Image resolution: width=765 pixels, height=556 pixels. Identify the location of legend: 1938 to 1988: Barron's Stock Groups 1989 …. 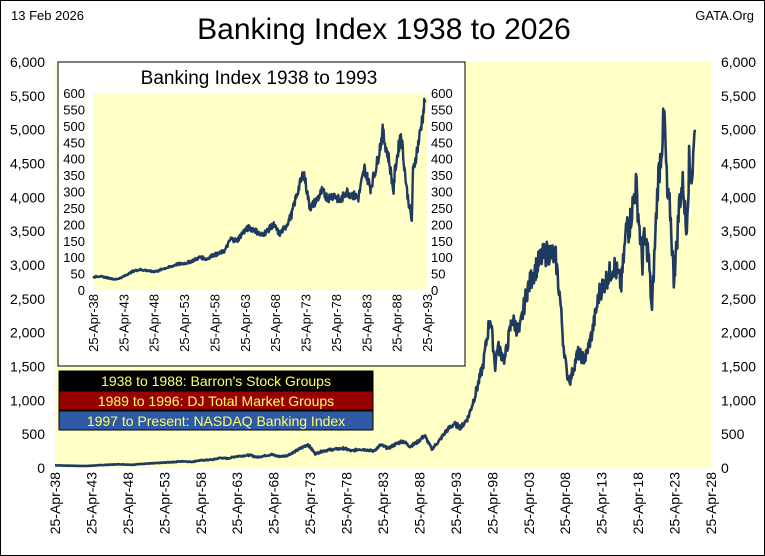
(216, 400).